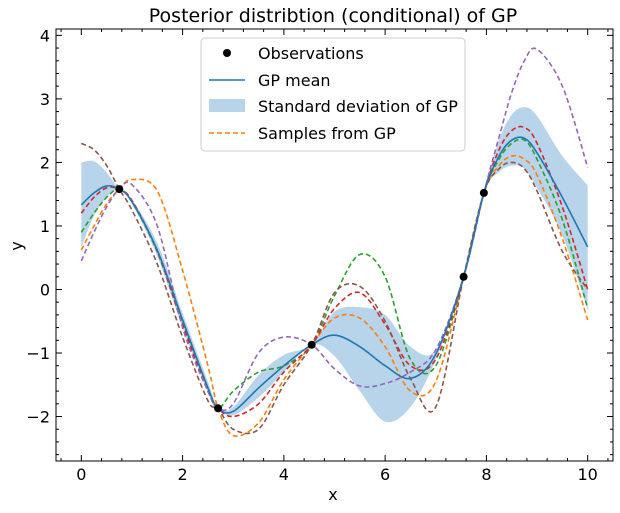 The image size is (620, 513). Describe the element at coordinates (227, 53) in the screenshot. I see `legend-observations-marker` at that location.